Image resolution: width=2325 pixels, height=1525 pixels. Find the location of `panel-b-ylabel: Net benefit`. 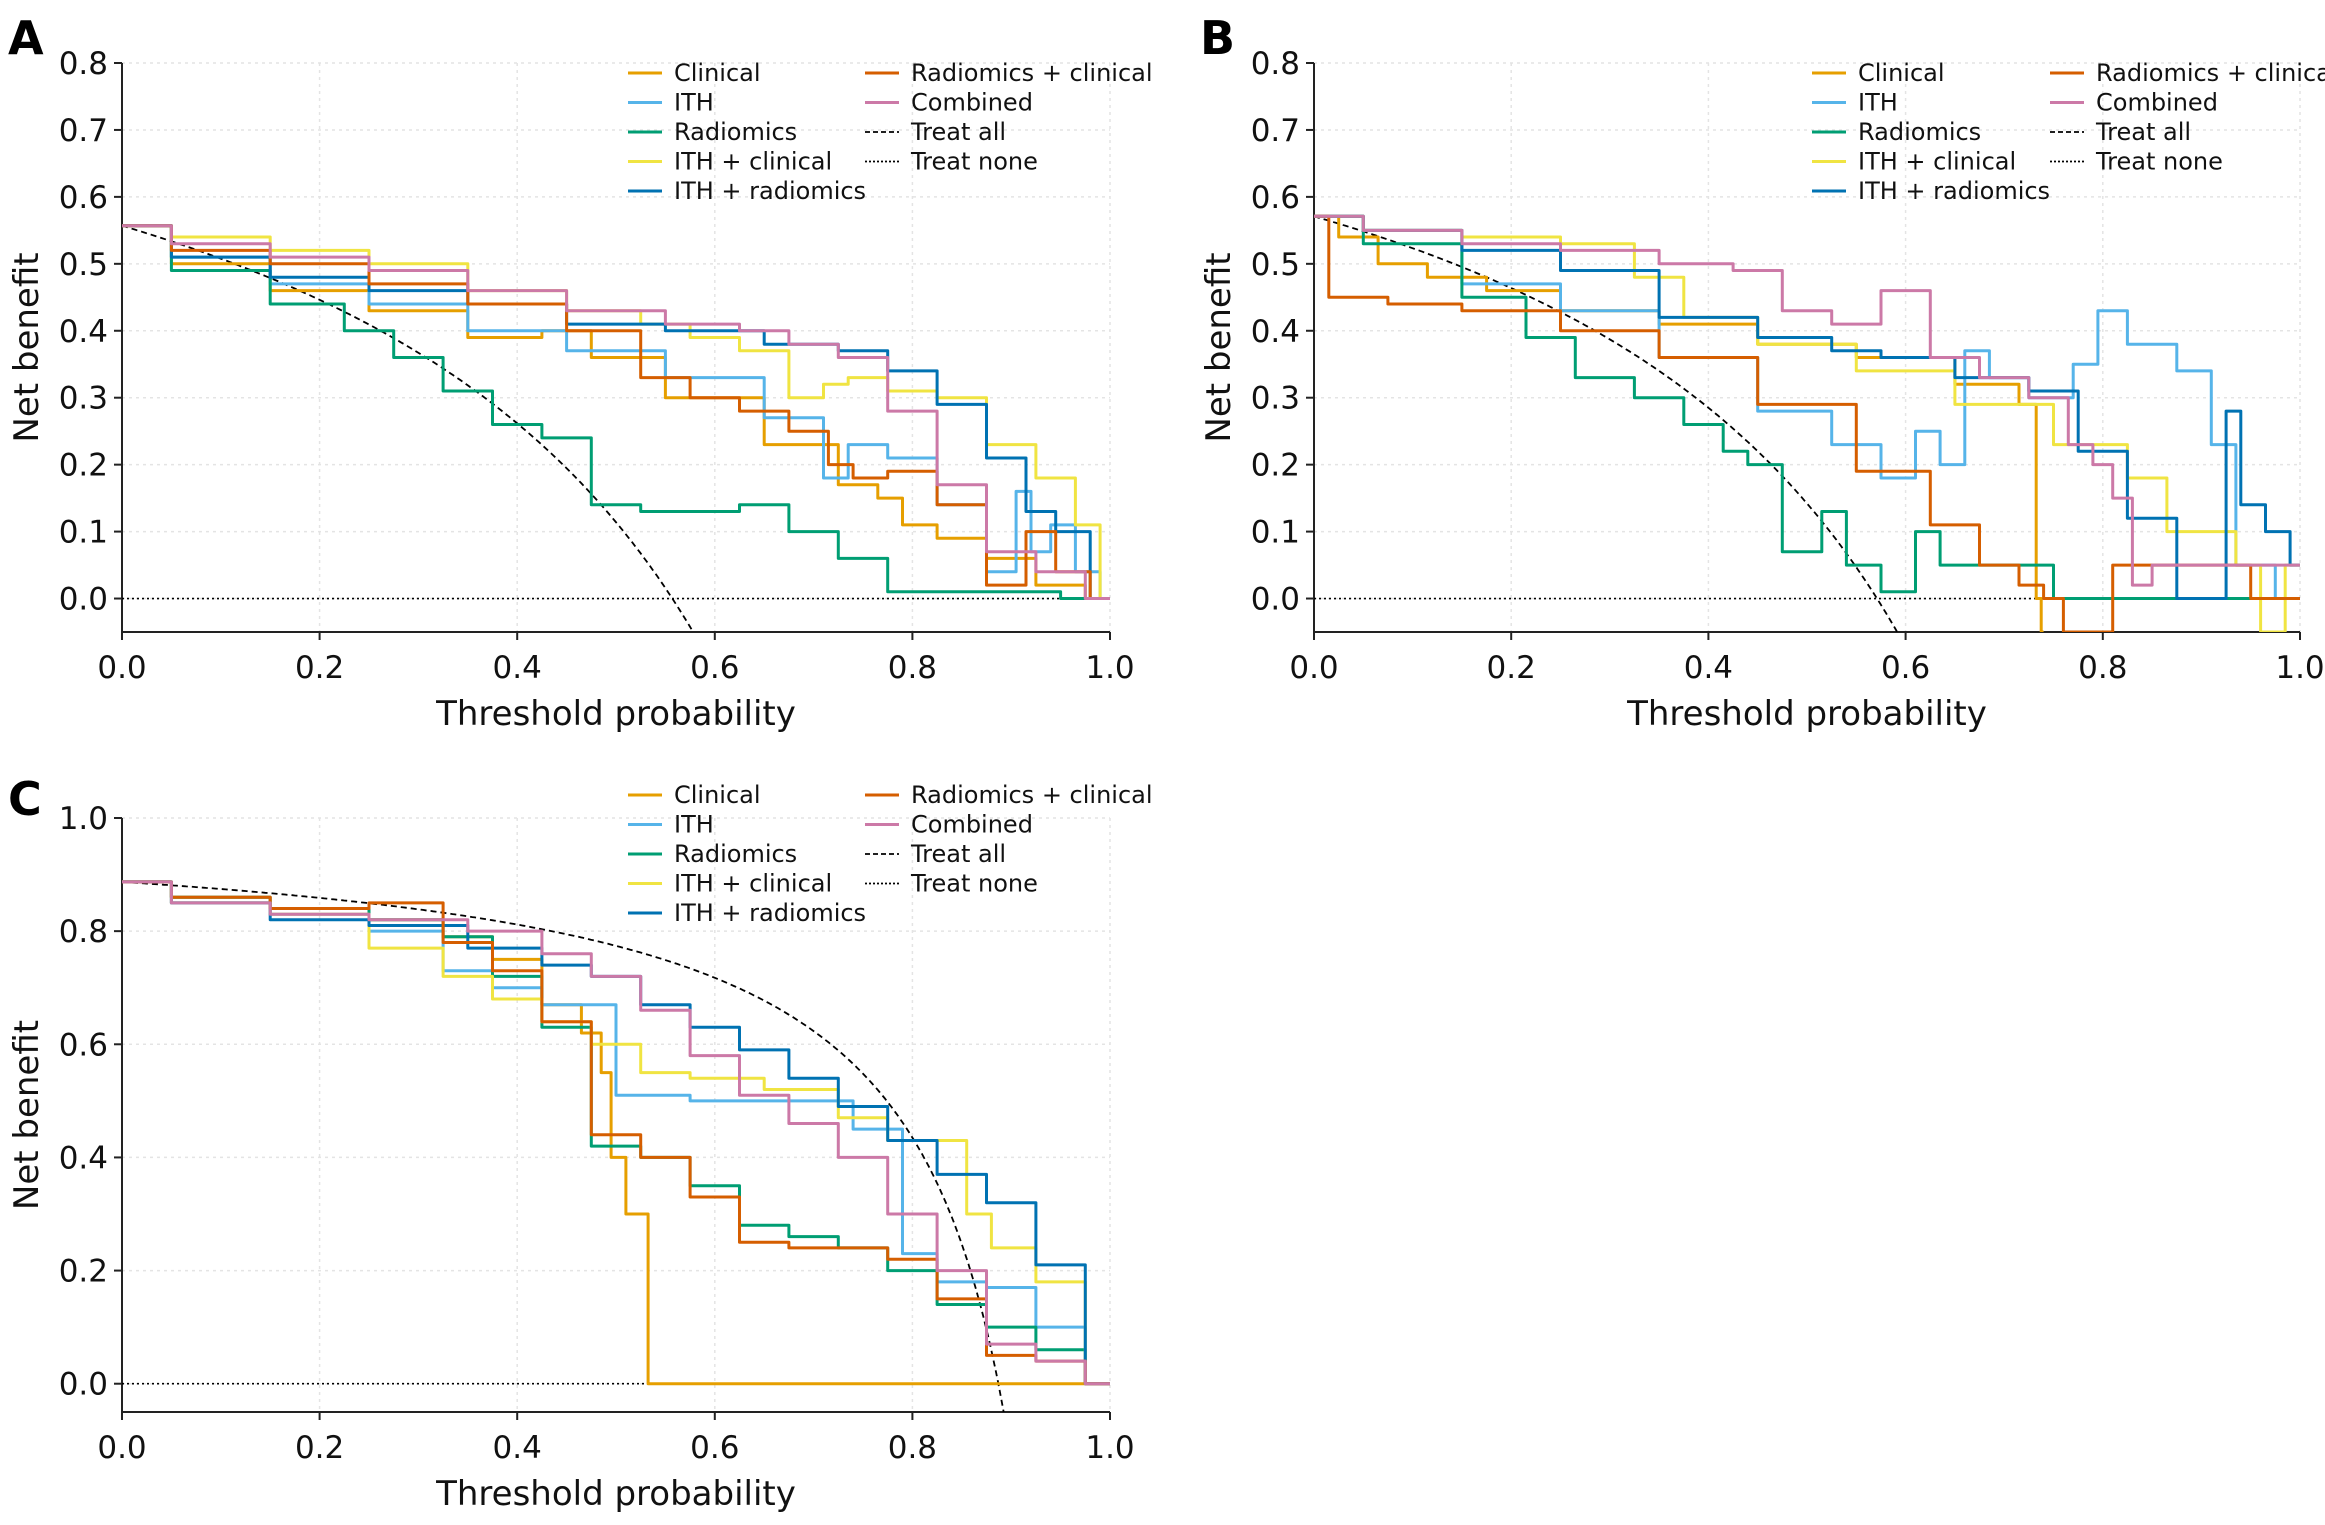

panel-b-ylabel: Net benefit is located at coordinates (1219, 347).